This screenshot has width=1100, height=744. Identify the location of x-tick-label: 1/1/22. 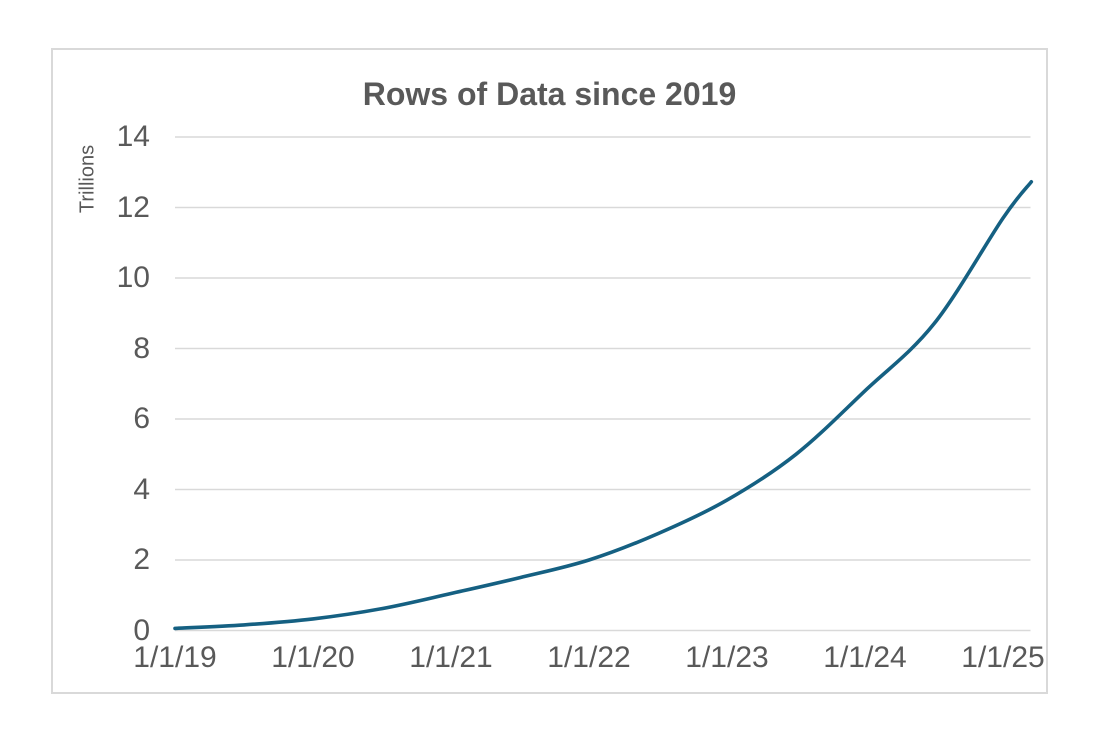
(589, 657).